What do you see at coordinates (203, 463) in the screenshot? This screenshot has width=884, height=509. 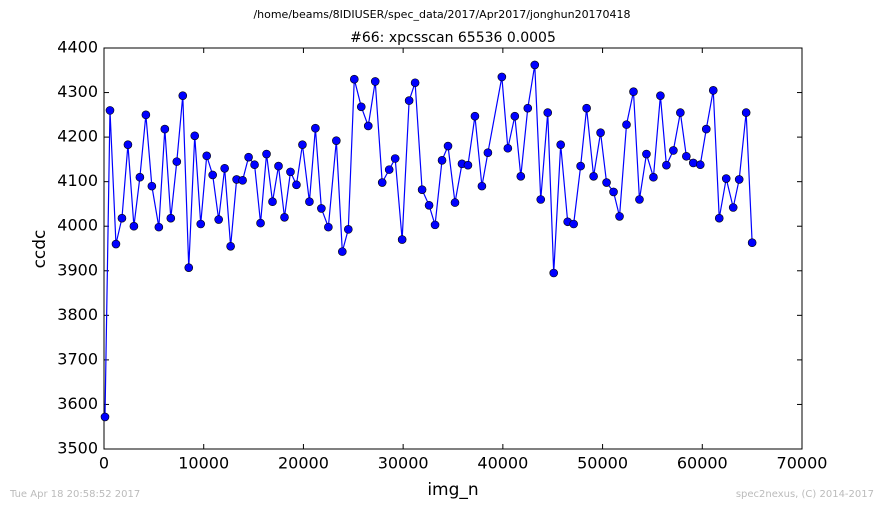 I see `x-tick-label: 10000` at bounding box center [203, 463].